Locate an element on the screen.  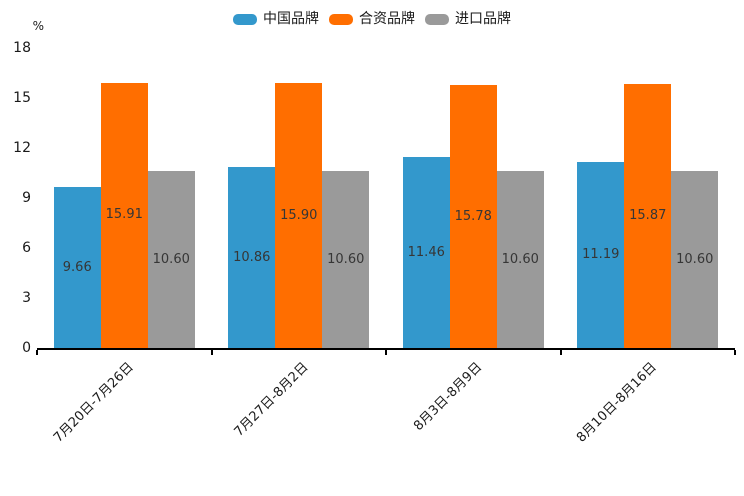
legend-label: 合资品牌 is located at coordinates (387, 19).